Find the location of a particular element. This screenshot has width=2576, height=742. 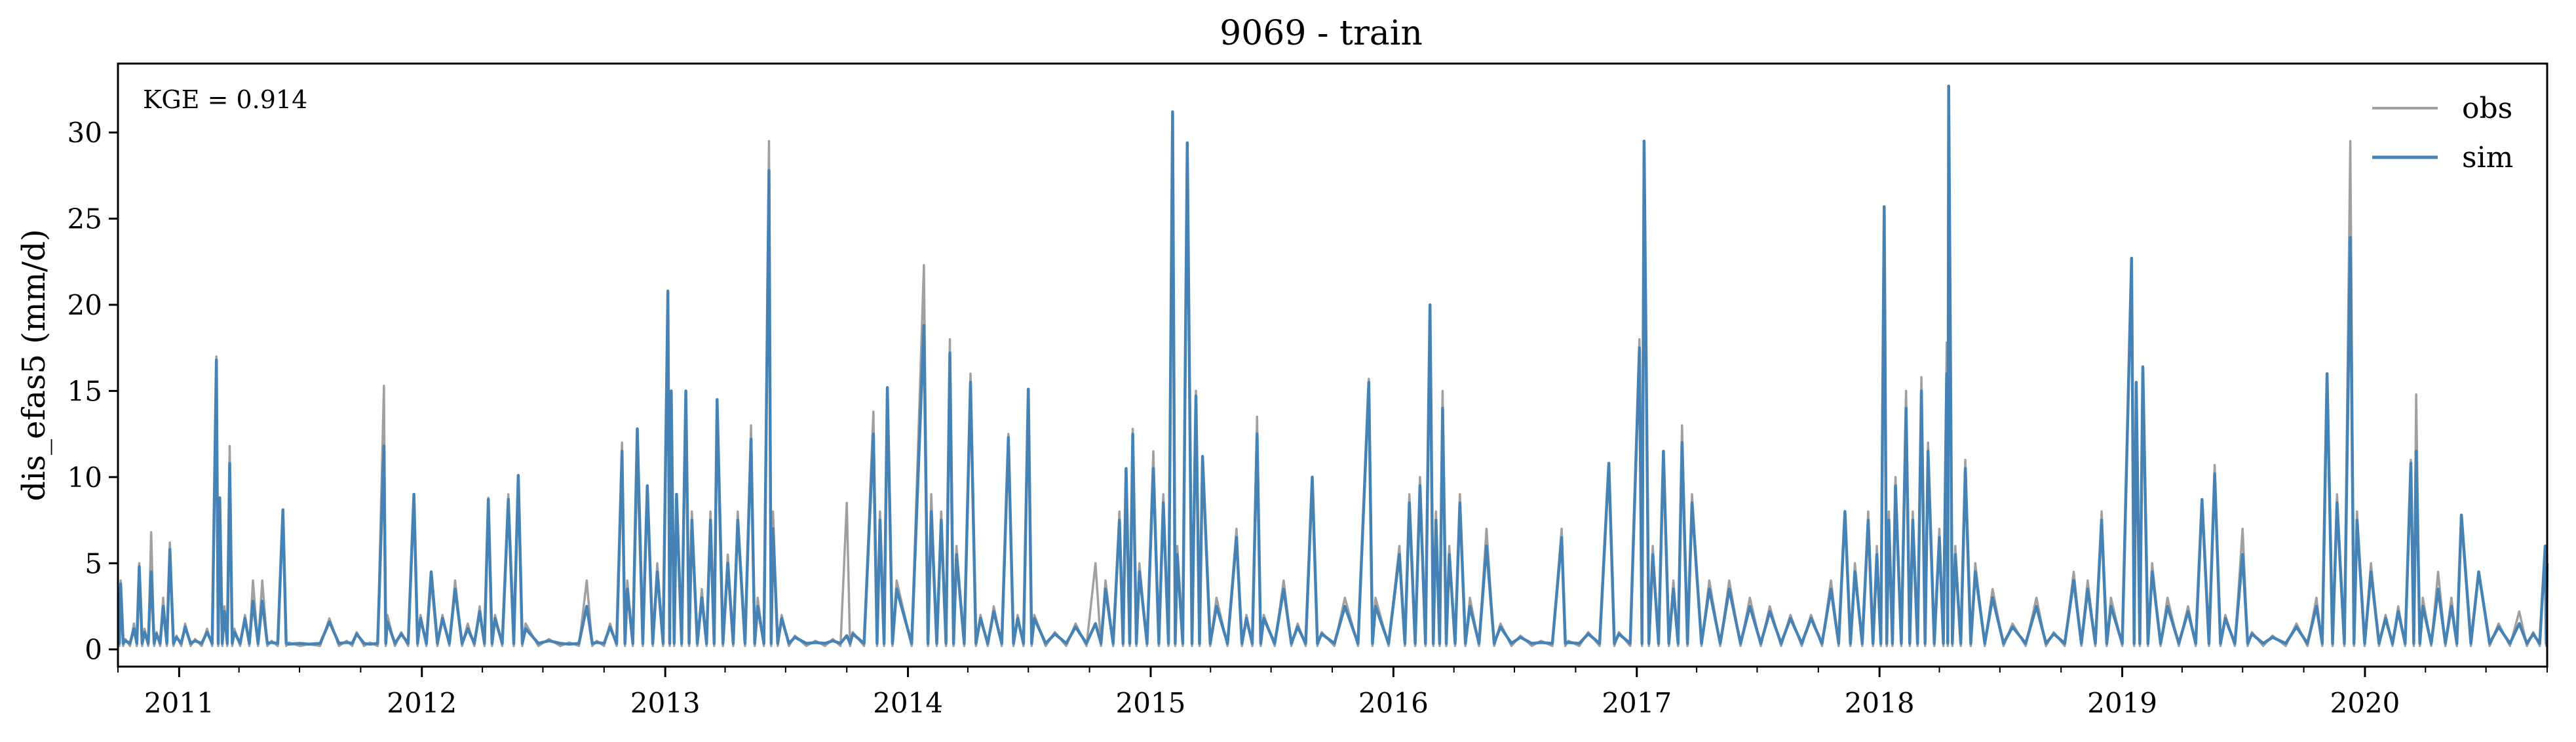

legend: obs sim is located at coordinates (2442, 133).